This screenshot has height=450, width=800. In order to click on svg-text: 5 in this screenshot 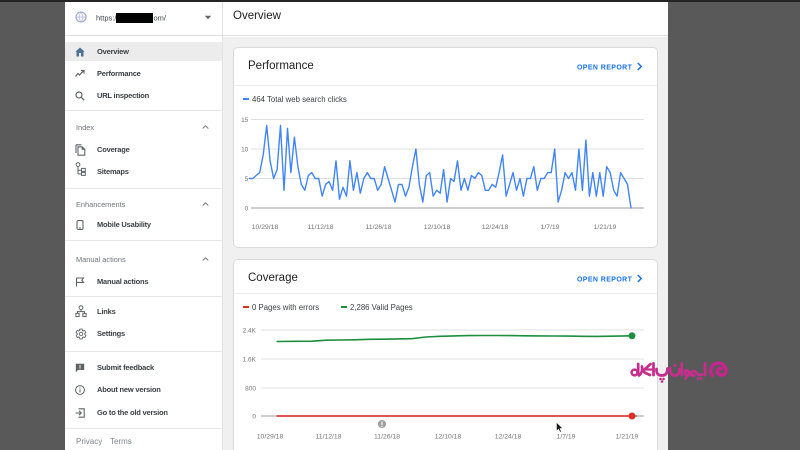, I will do `click(247, 179)`.